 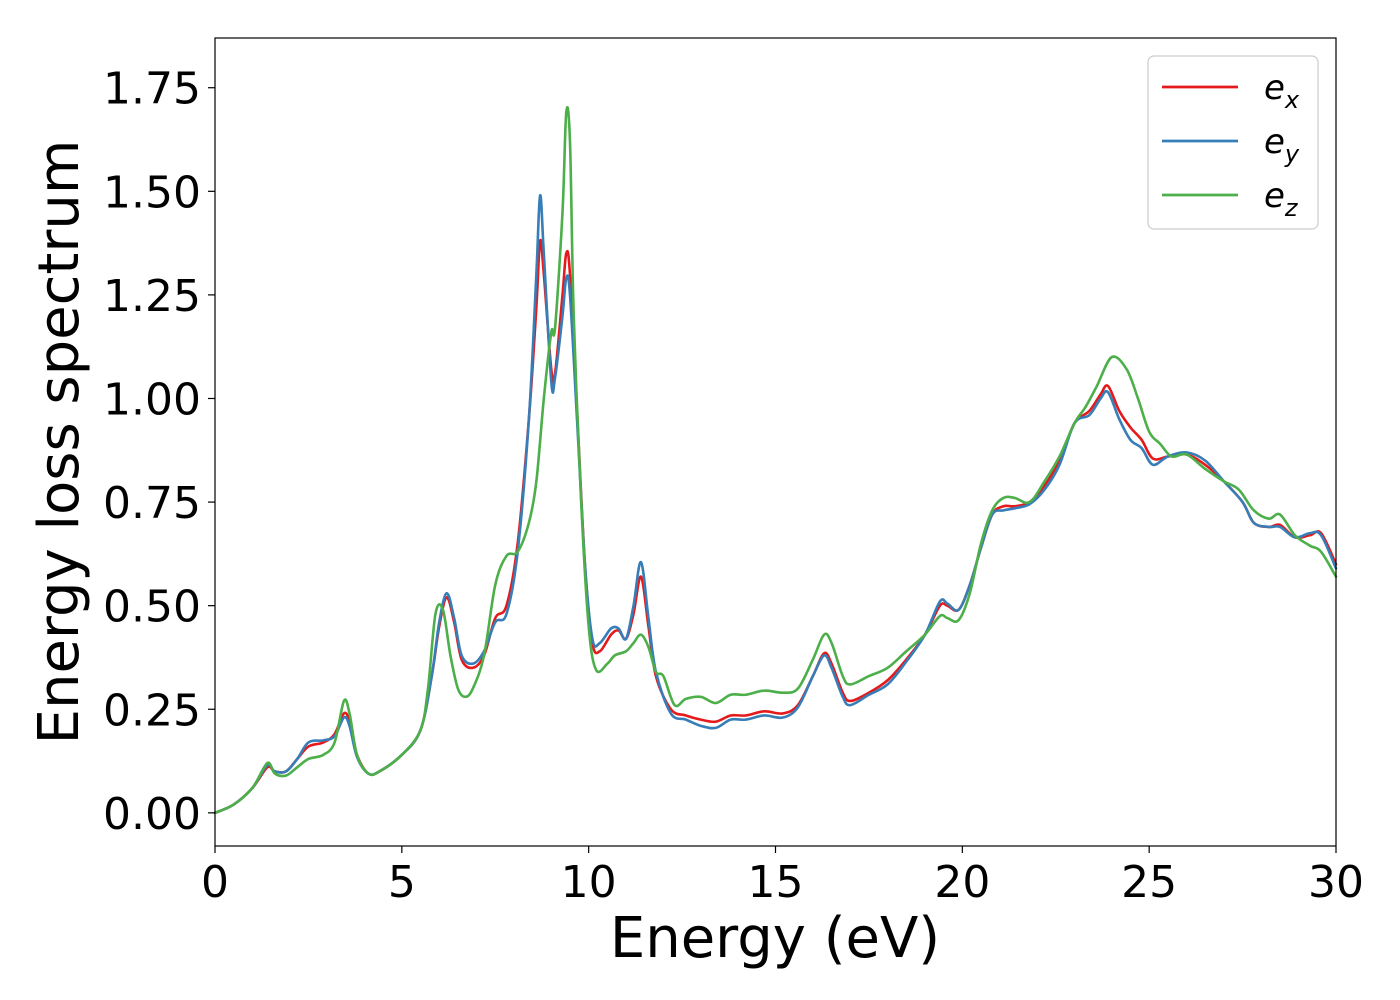 I want to click on x-tick-label: 20, so click(x=962, y=882).